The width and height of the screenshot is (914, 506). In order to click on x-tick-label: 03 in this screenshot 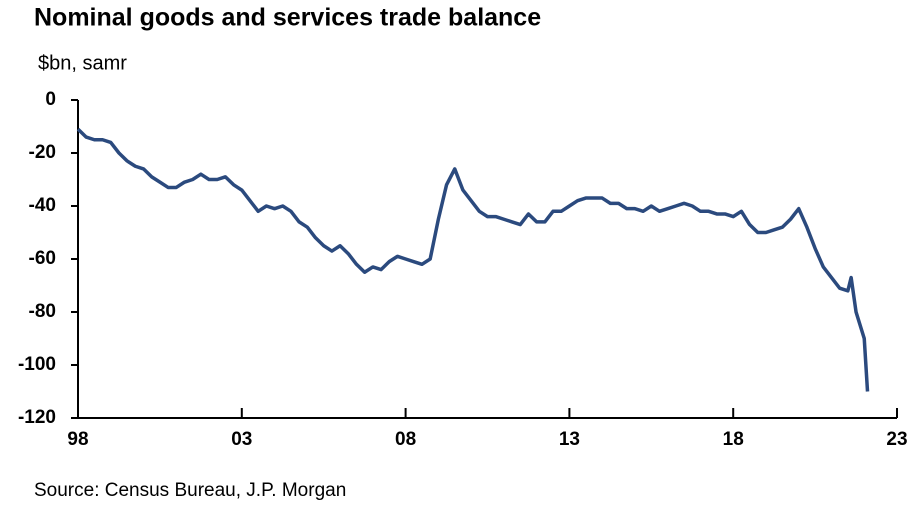, I will do `click(241, 439)`.